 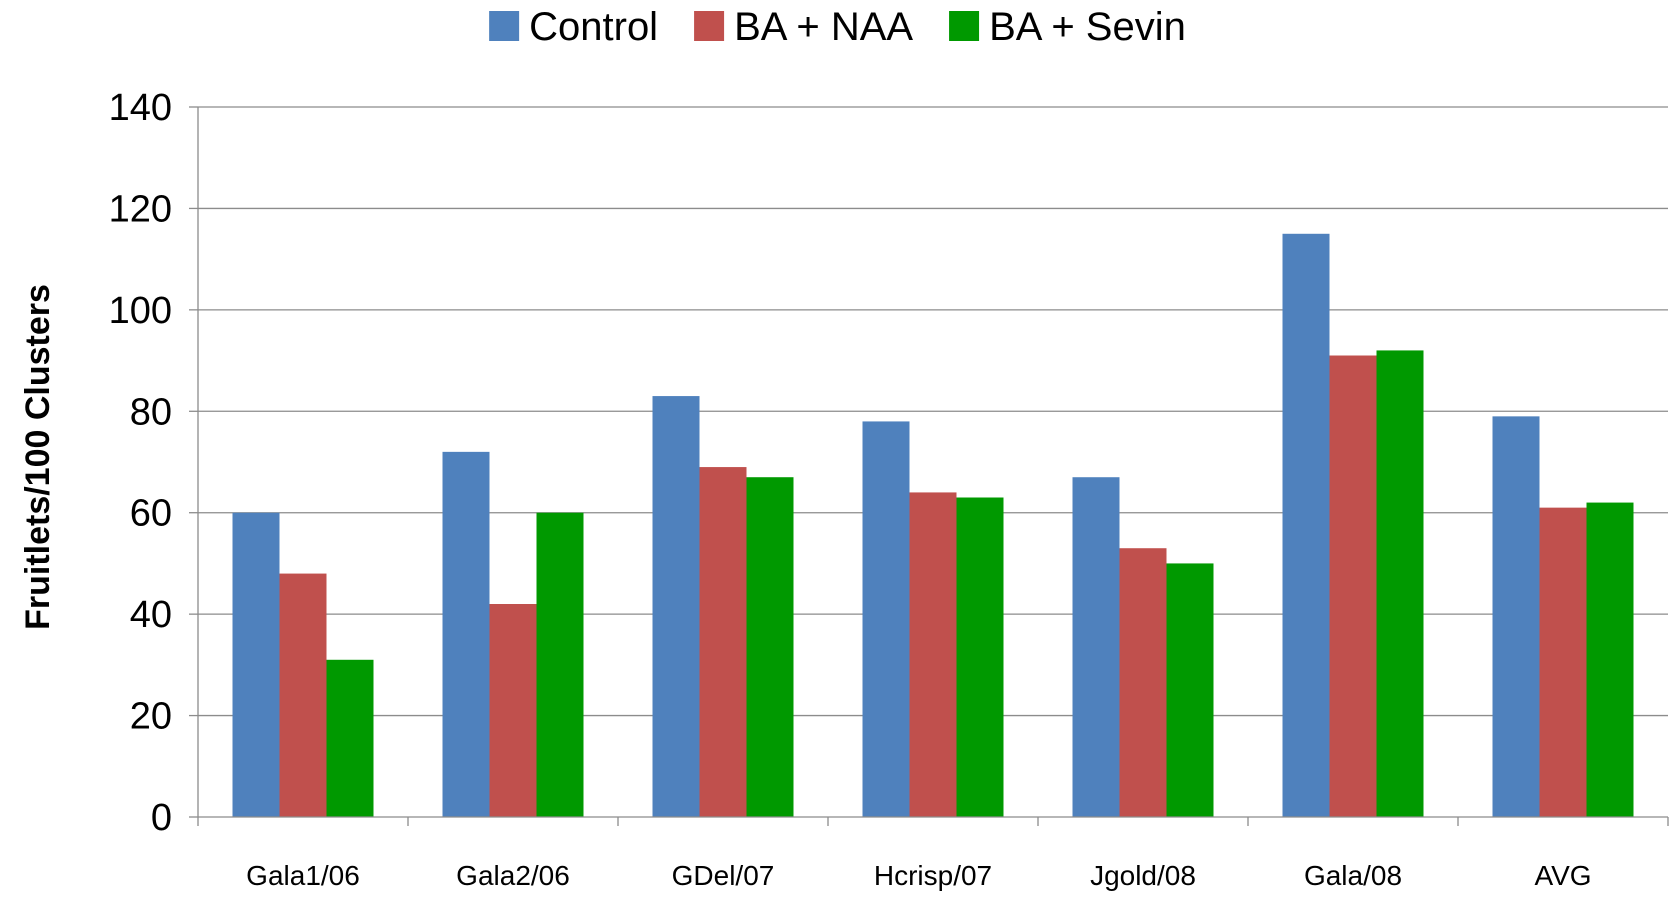 I want to click on legend: Control BA + NAA BA + Sevin, so click(x=837, y=27).